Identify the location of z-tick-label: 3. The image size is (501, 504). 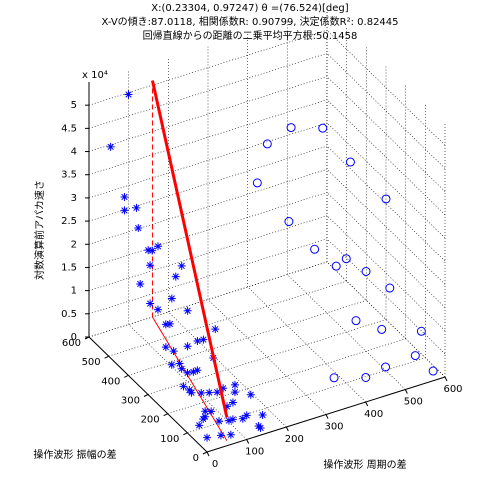
(74, 198).